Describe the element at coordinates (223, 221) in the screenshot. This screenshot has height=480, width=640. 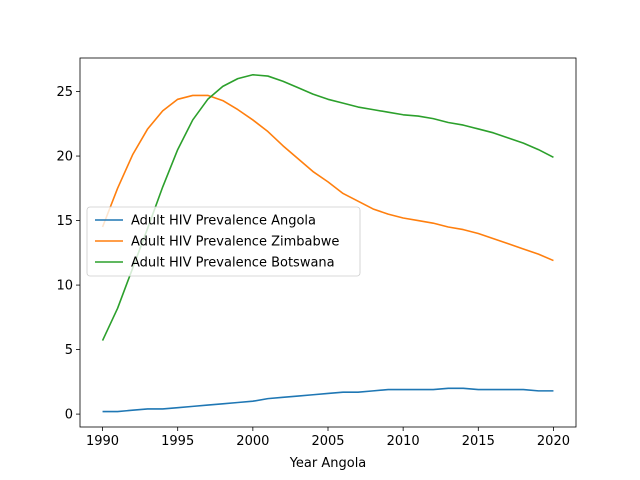
I see `legend-label-0: Adult HIV Prevalence Angola` at that location.